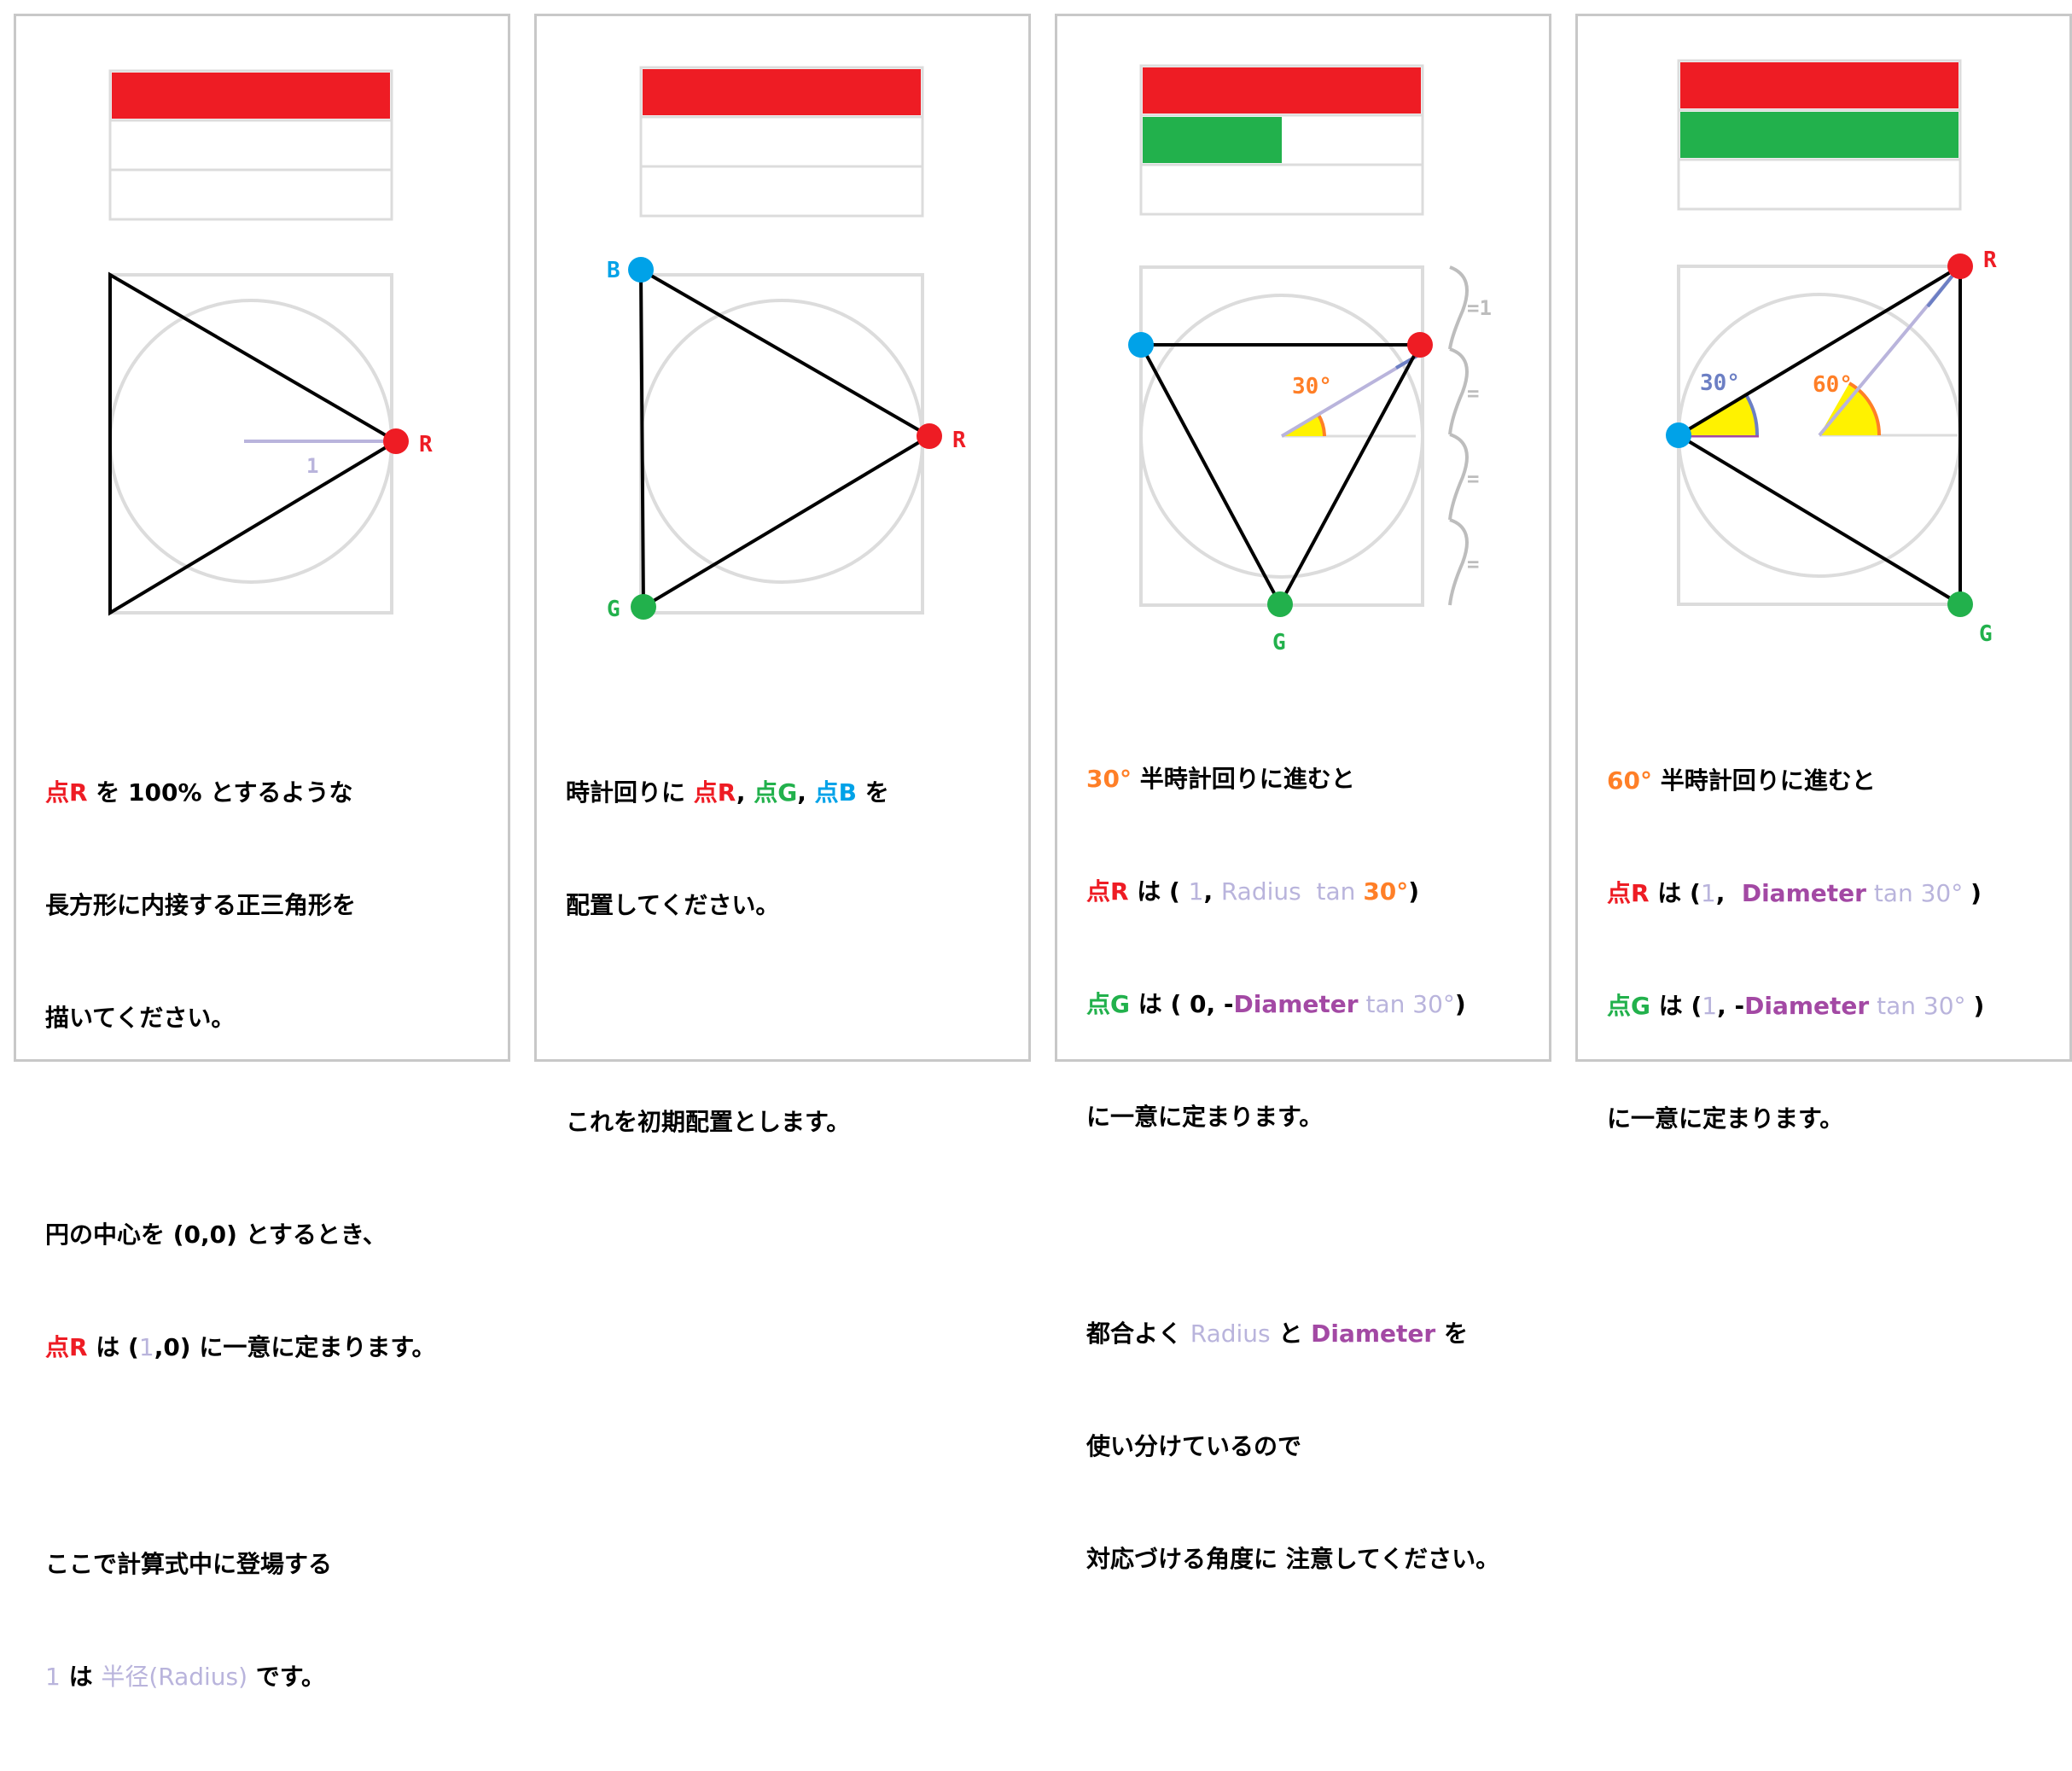 The image size is (2072, 1771). Describe the element at coordinates (312, 466) in the screenshot. I see `radius-label: 1` at that location.